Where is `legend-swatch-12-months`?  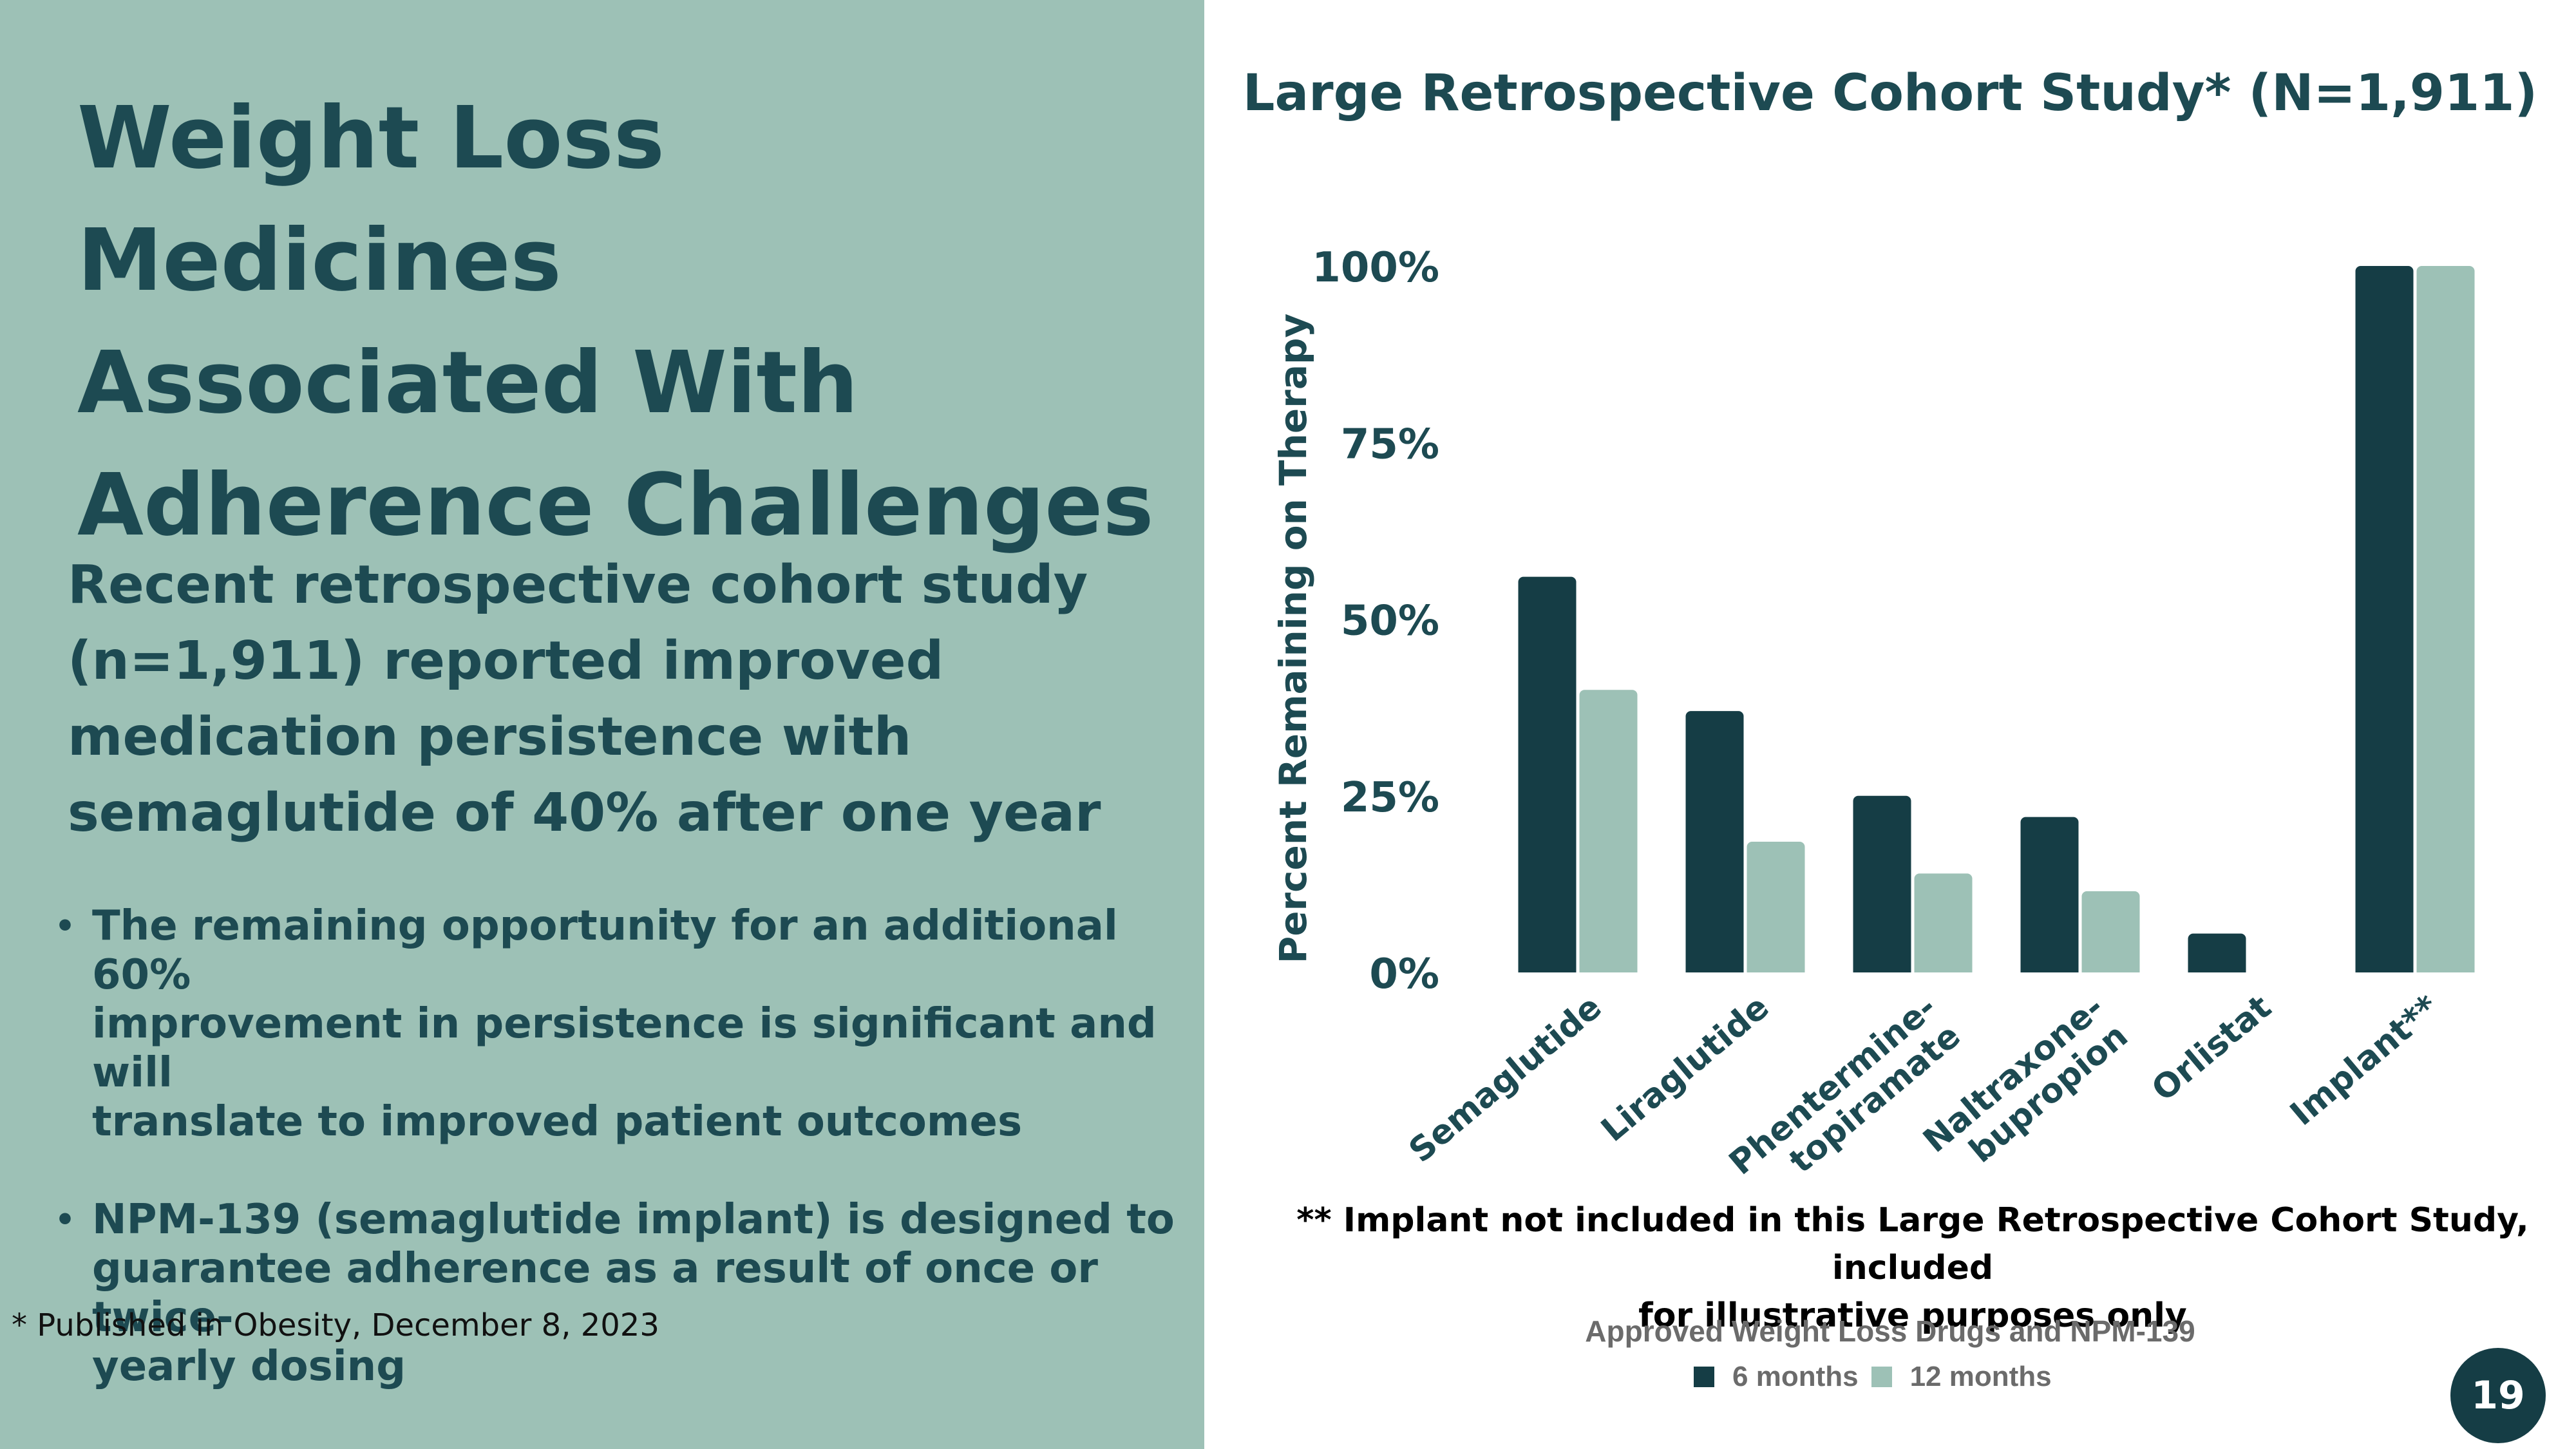
legend-swatch-12-months is located at coordinates (1882, 1377).